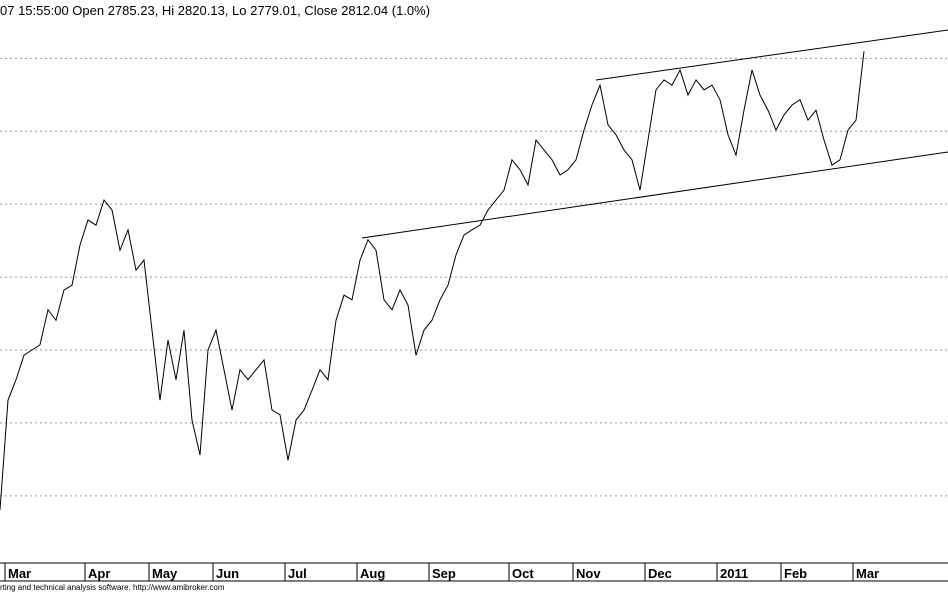 This screenshot has height=593, width=948. I want to click on x-tick-label: Jul, so click(297, 573).